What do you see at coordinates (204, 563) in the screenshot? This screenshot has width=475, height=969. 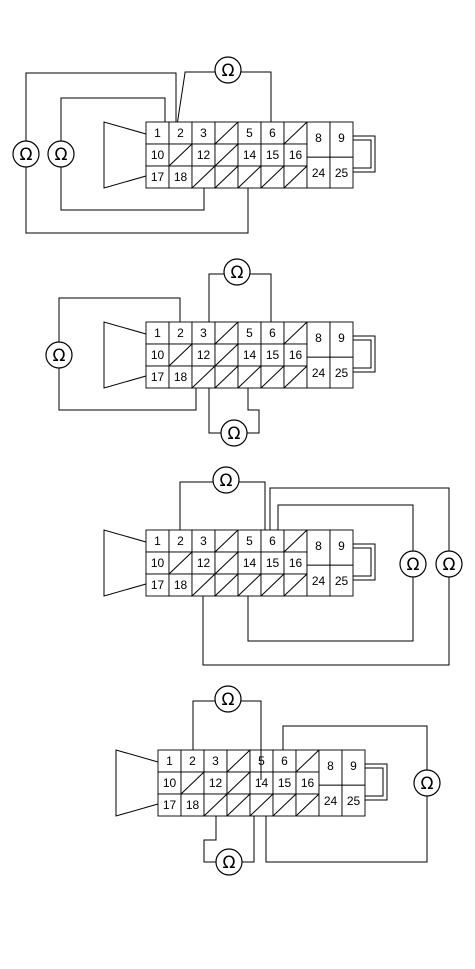 I see `terminal-label: 12` at bounding box center [204, 563].